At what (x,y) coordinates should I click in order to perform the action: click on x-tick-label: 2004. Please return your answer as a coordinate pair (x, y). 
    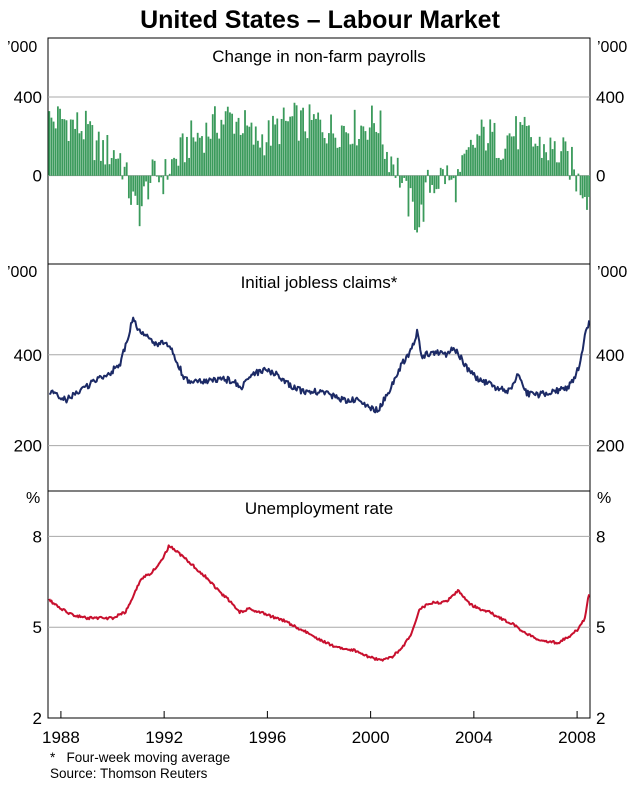
    Looking at the image, I should click on (474, 737).